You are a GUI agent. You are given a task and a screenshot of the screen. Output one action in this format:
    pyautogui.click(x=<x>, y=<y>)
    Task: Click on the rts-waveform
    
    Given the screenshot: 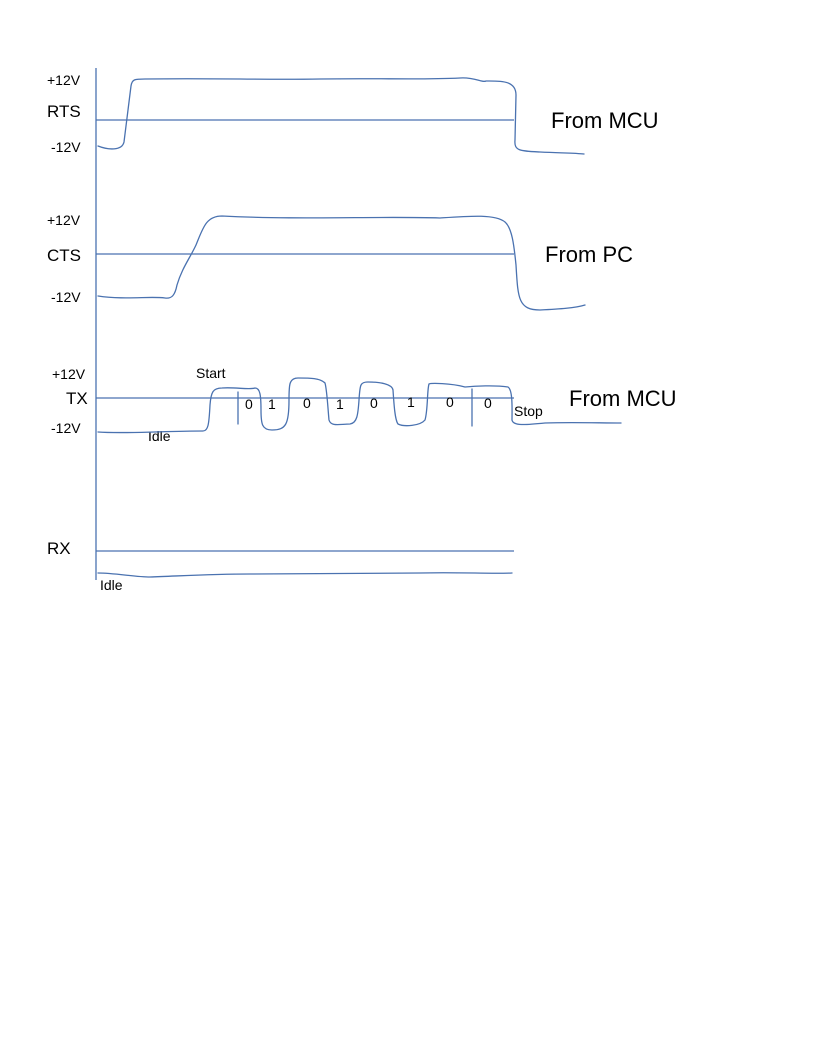 What is the action you would take?
    pyautogui.click(x=341, y=116)
    